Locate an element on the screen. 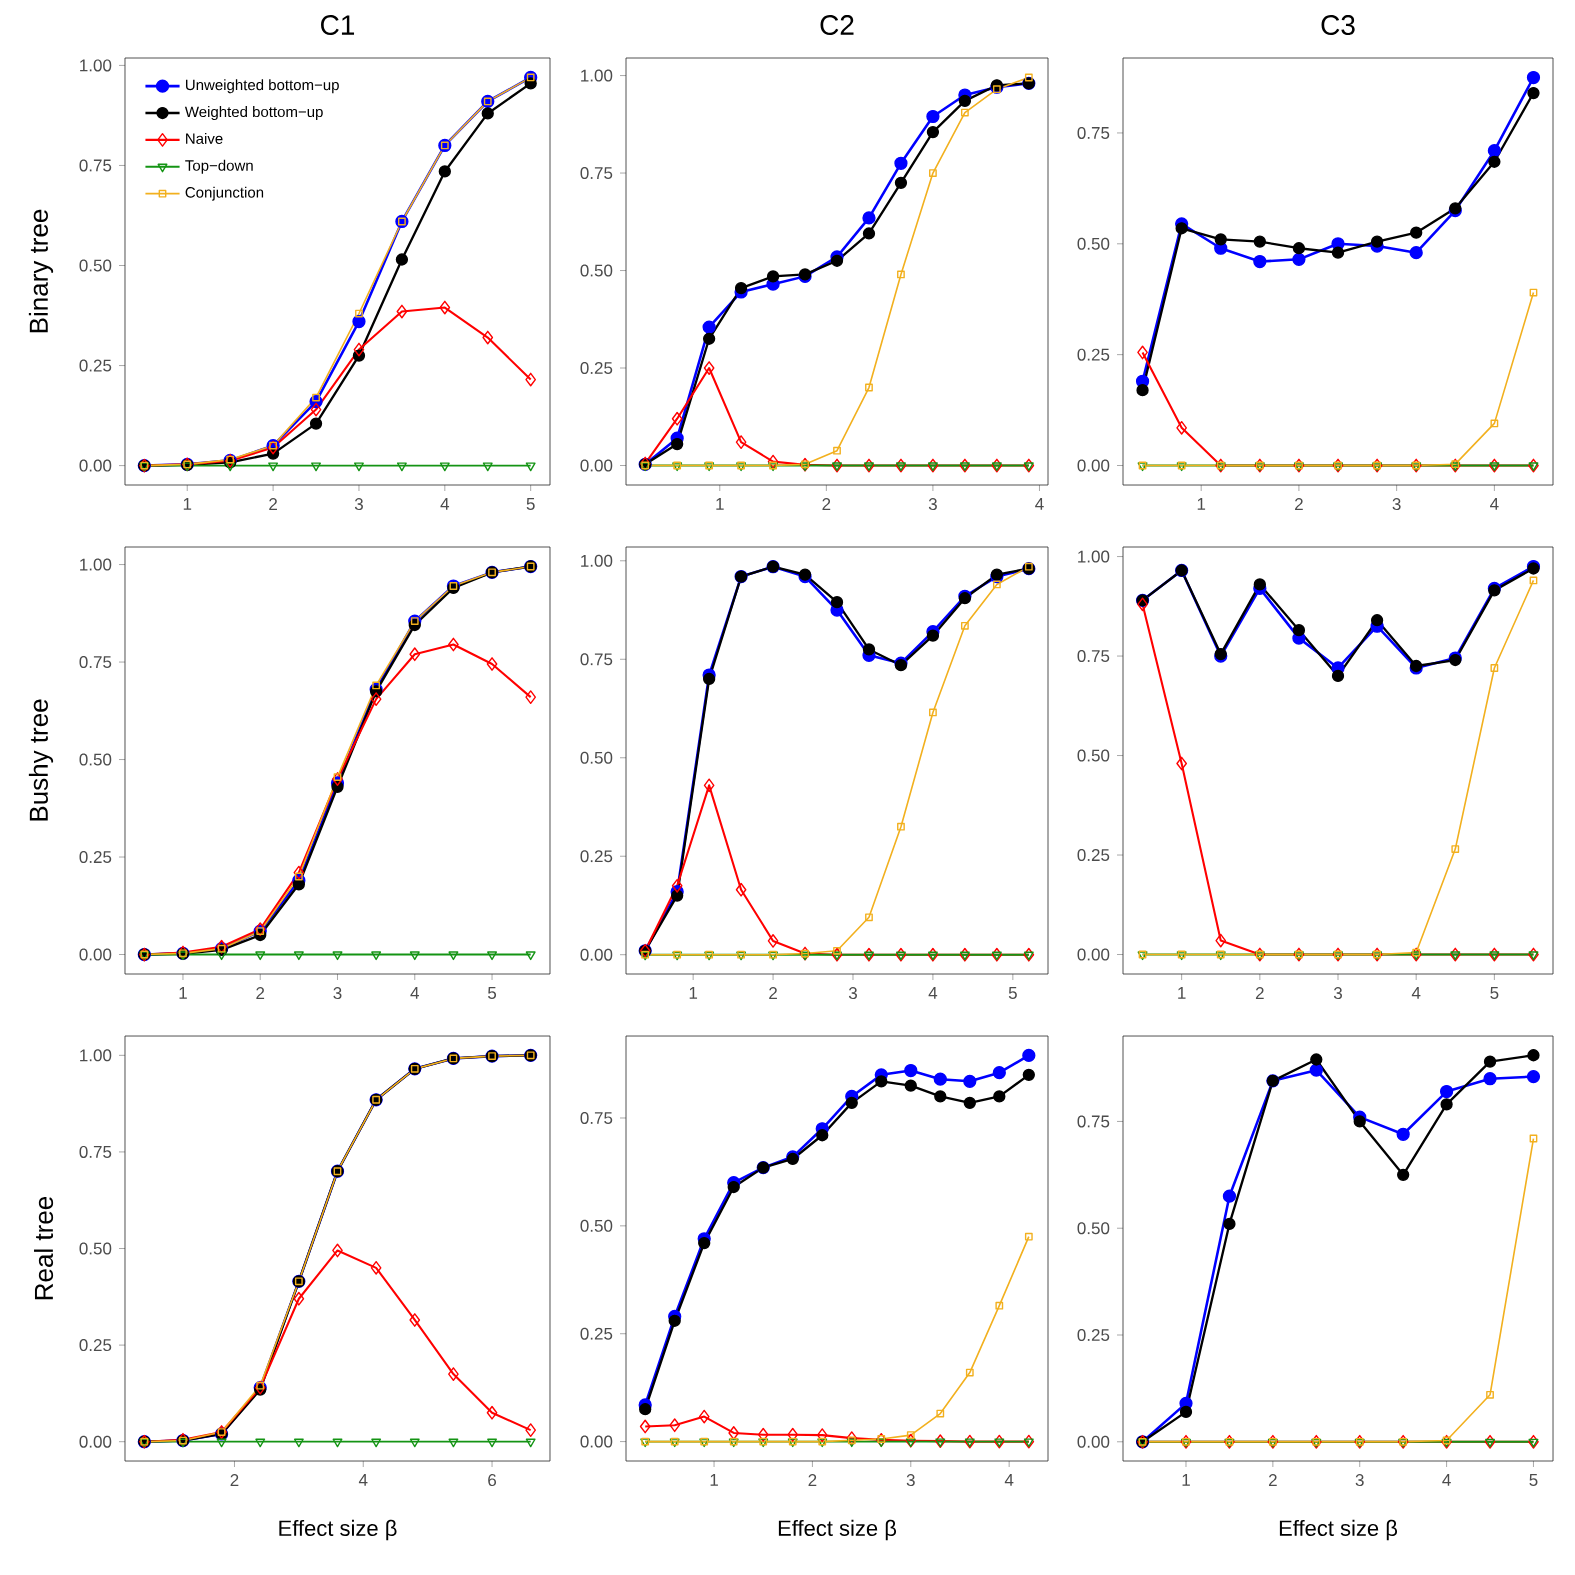 The height and width of the screenshot is (1575, 1575). x-tick-label: 6 is located at coordinates (492, 1480).